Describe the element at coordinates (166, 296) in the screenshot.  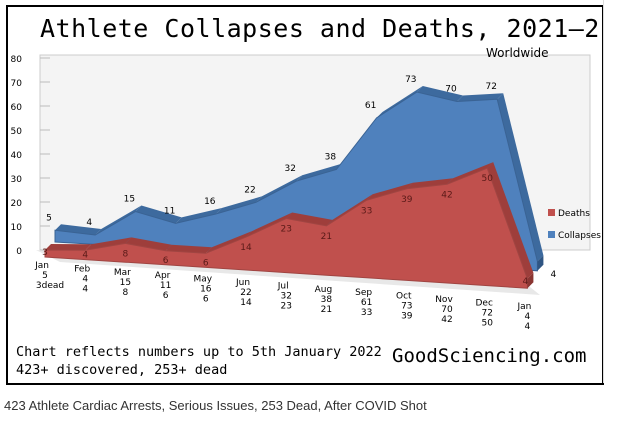
I see `x-value-label: 6` at that location.